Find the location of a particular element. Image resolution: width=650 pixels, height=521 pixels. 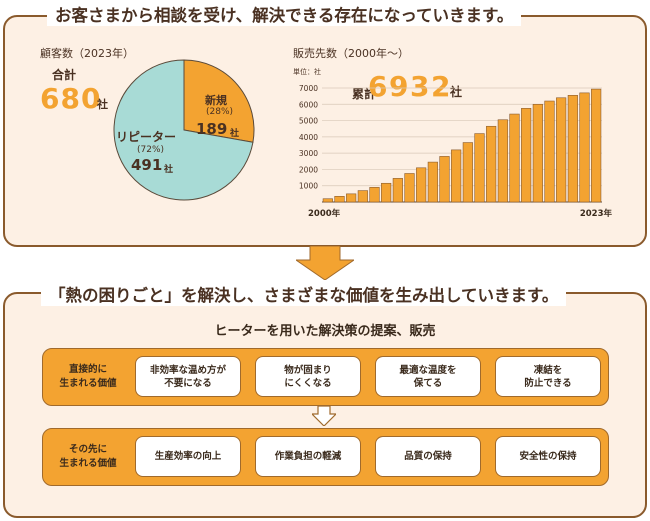

pie-slice-new is located at coordinates (219, 101).